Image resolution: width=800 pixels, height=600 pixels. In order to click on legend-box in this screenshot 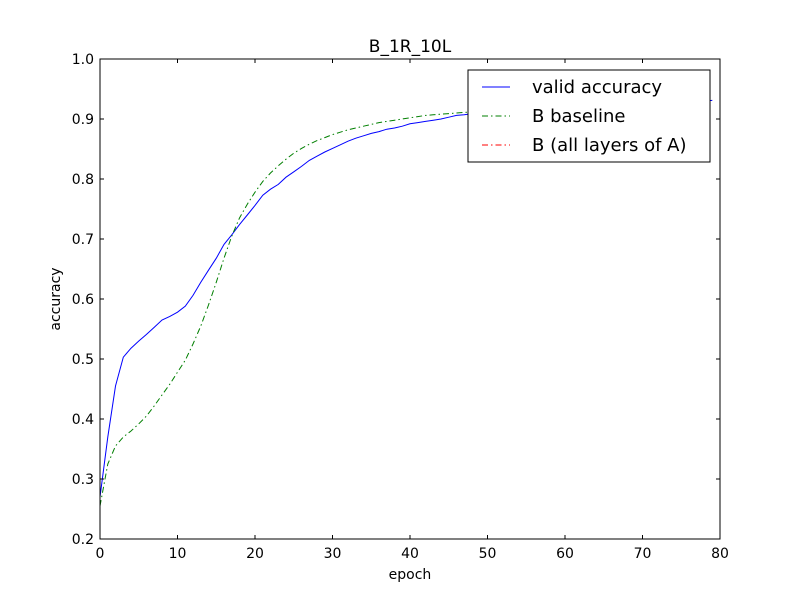, I will do `click(589, 116)`.